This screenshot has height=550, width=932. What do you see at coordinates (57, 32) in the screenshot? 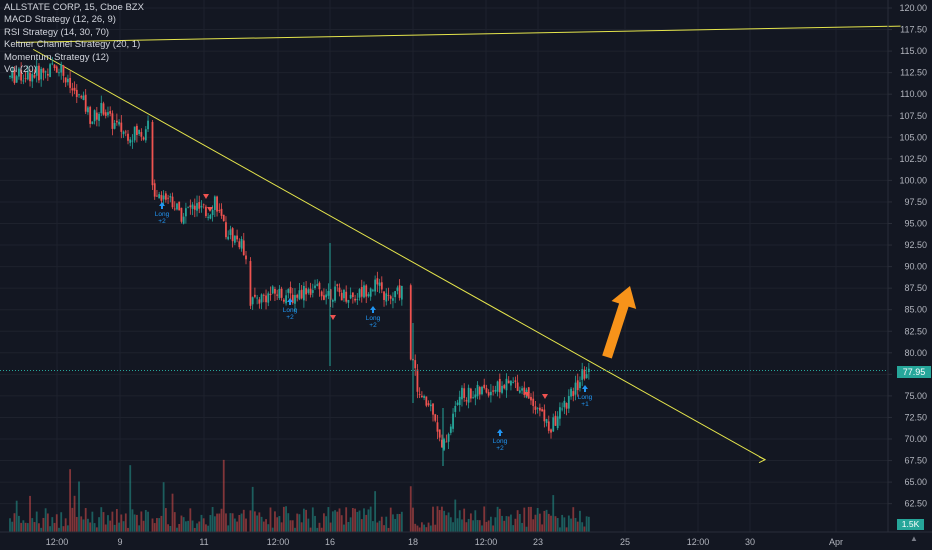
I see `indicator-rsi: RSI Strategy (14, 30, 70)` at bounding box center [57, 32].